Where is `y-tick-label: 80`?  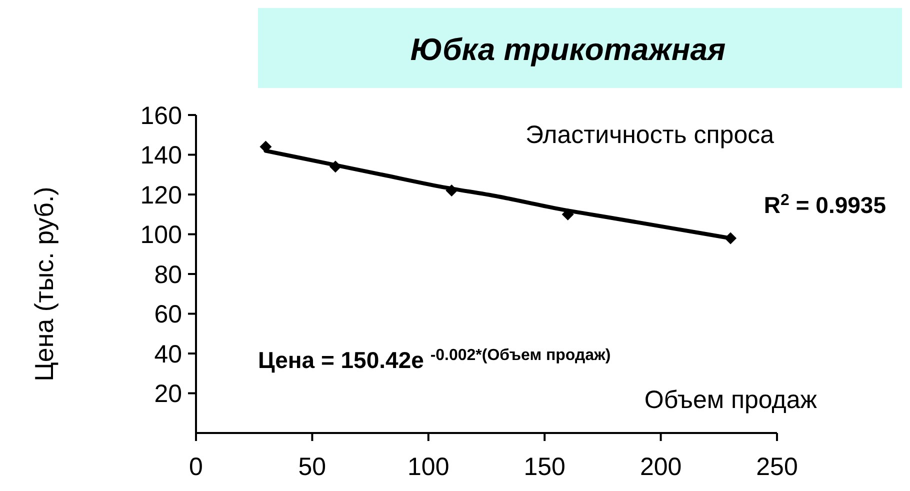
y-tick-label: 80 is located at coordinates (168, 274).